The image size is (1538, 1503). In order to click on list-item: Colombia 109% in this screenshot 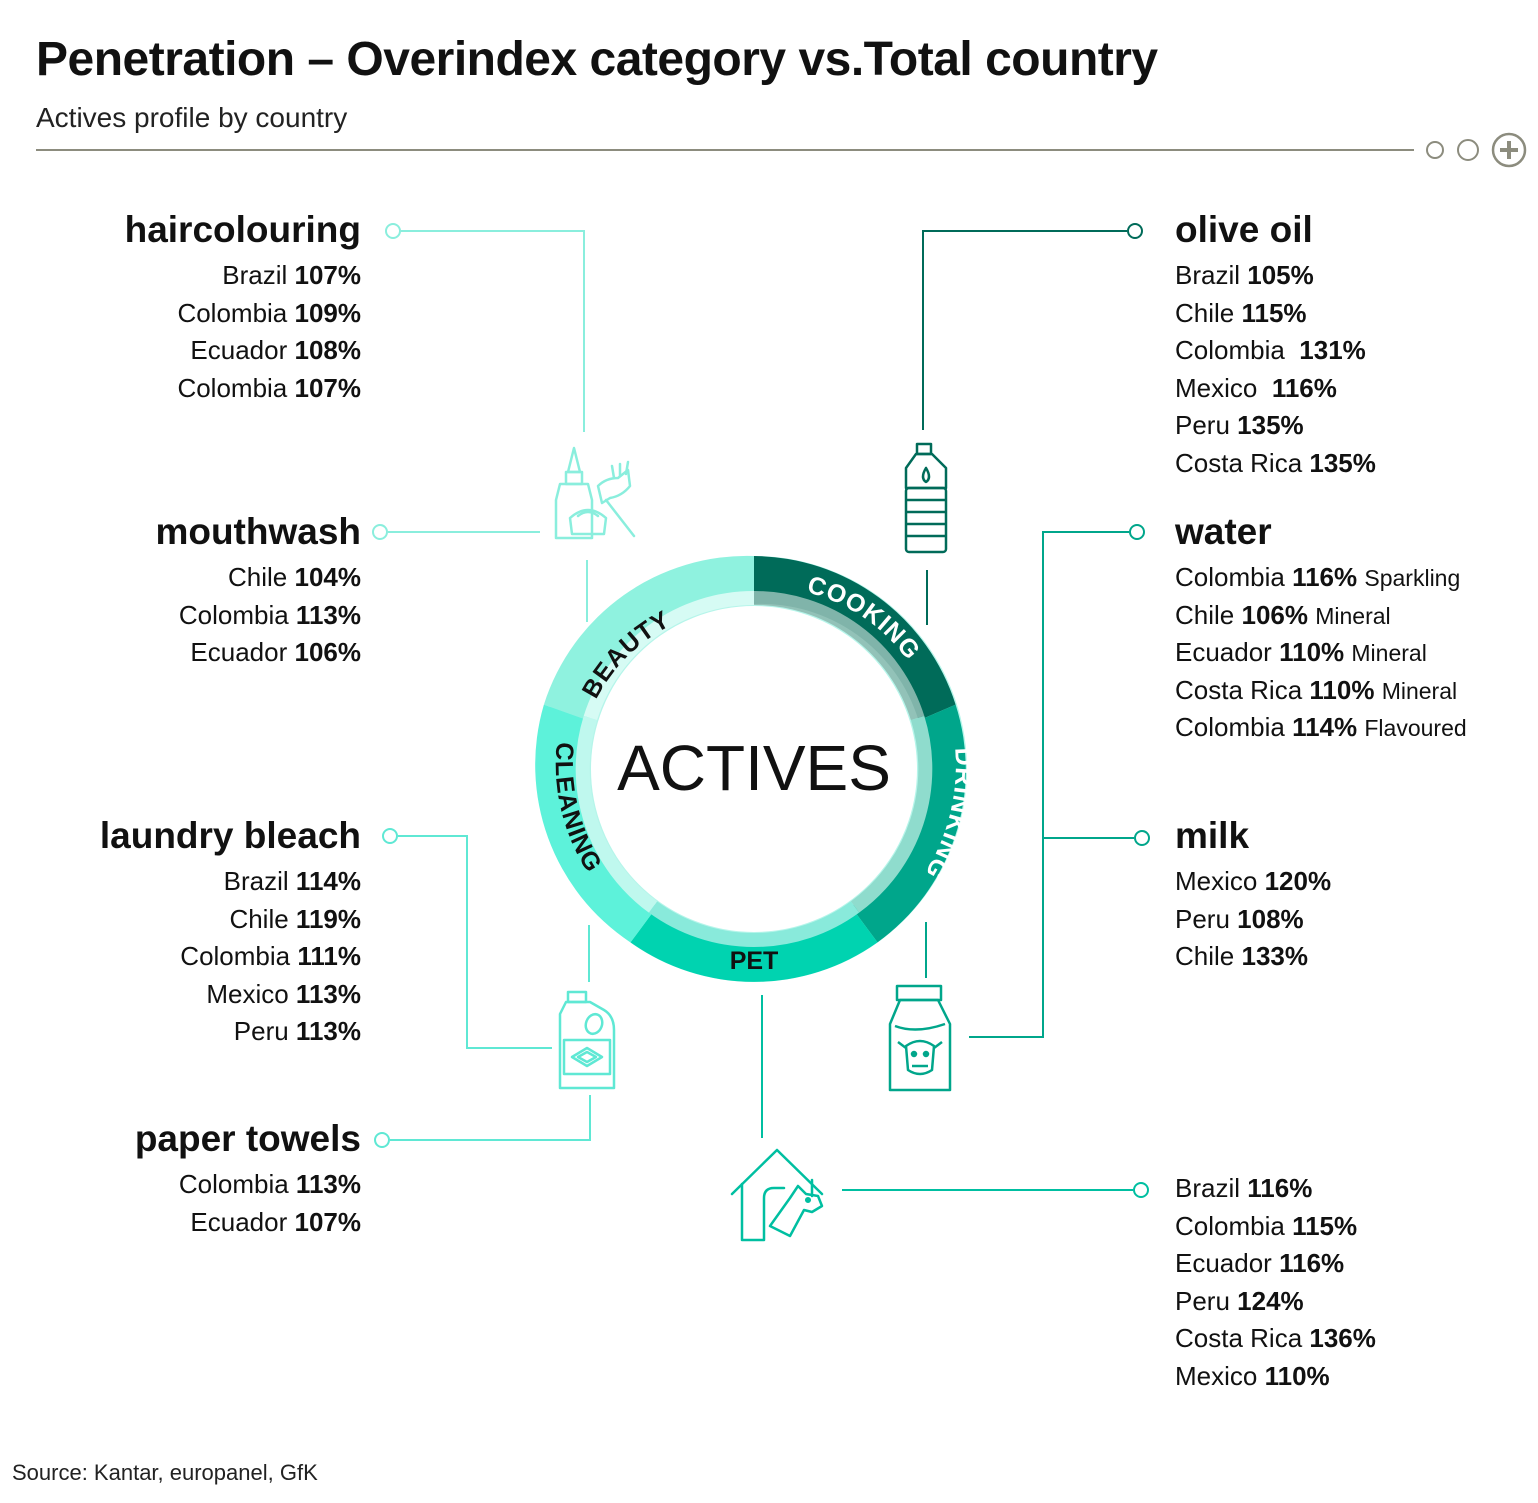, I will do `click(243, 314)`.